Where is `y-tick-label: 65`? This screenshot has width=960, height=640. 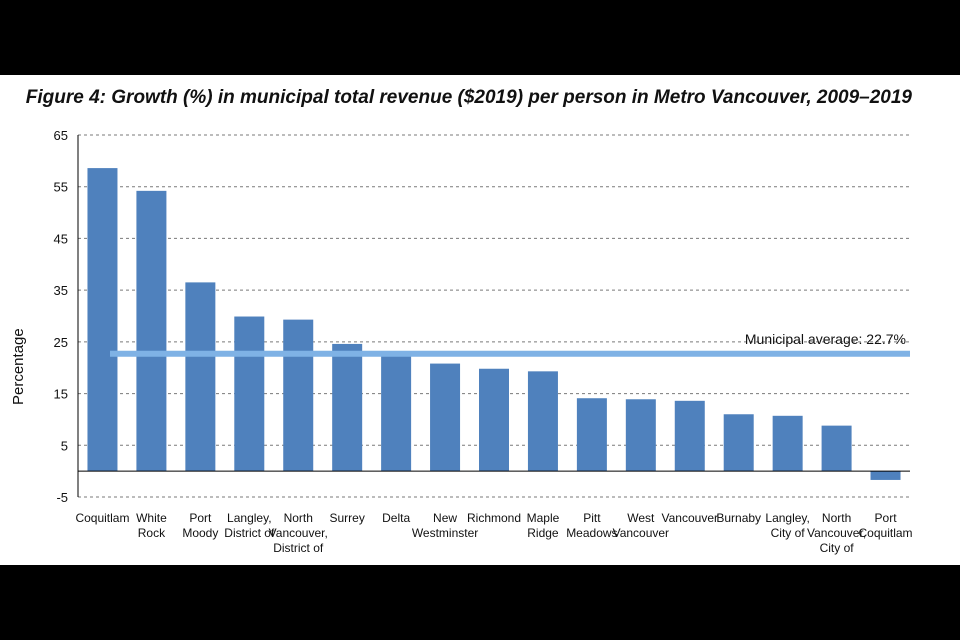 y-tick-label: 65 is located at coordinates (61, 135).